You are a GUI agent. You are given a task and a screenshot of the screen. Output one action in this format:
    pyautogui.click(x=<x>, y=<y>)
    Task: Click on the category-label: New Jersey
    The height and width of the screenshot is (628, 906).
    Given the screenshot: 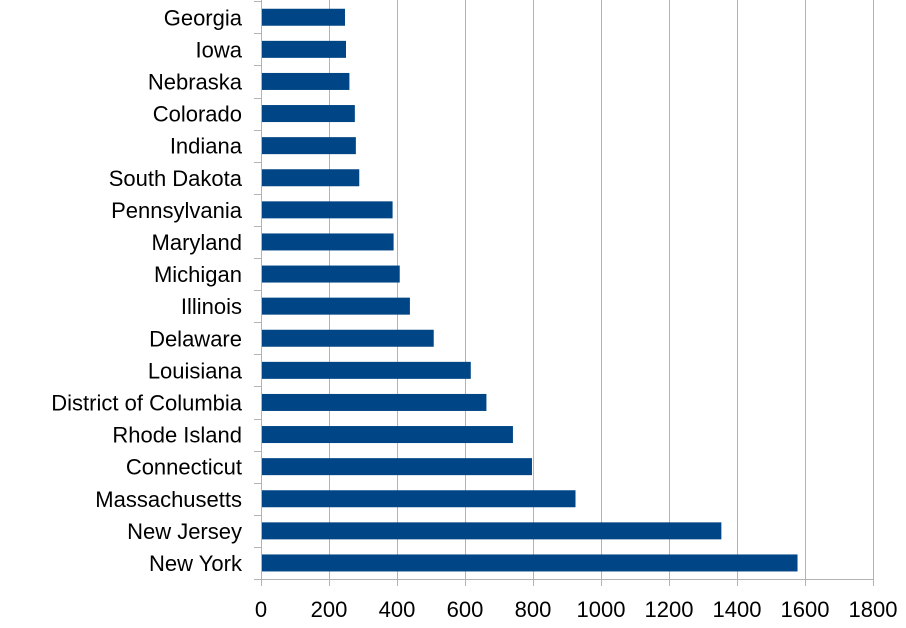 What is the action you would take?
    pyautogui.click(x=184, y=531)
    